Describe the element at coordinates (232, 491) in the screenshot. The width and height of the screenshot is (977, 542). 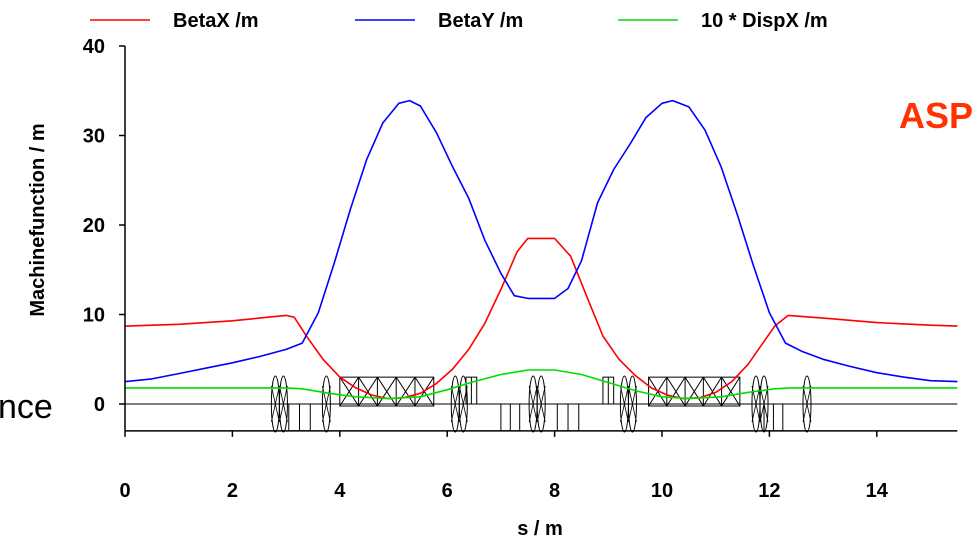
I see `x-tick-label: 2` at that location.